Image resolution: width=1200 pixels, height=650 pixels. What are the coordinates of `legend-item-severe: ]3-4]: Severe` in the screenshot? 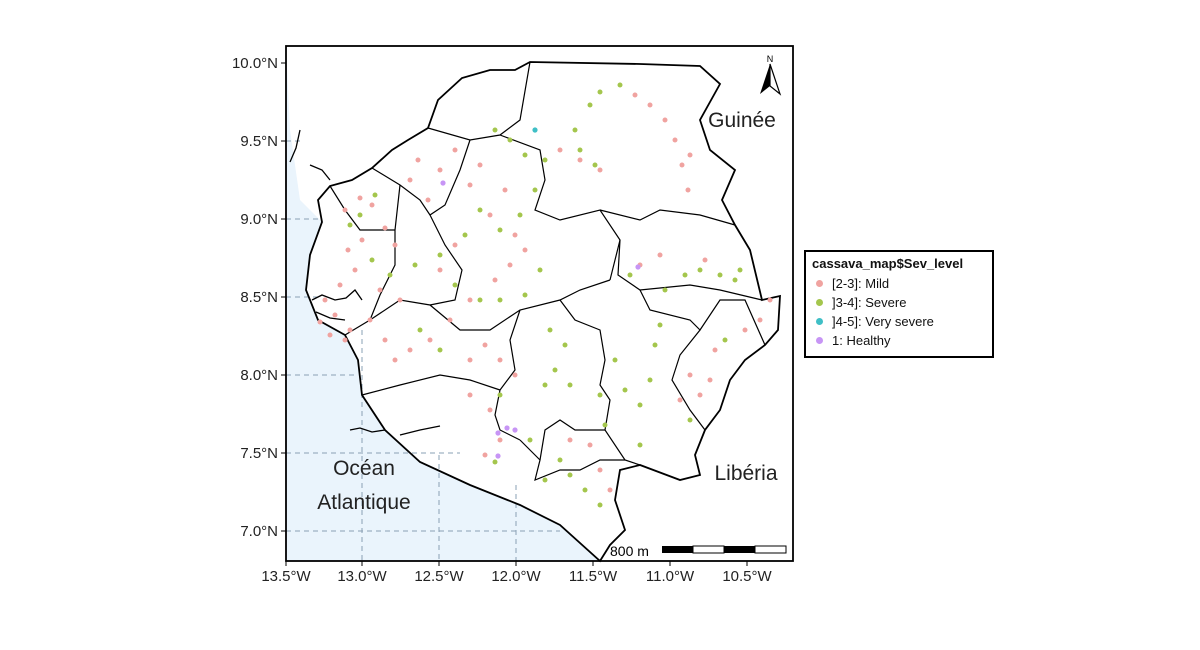 It's located at (899, 302).